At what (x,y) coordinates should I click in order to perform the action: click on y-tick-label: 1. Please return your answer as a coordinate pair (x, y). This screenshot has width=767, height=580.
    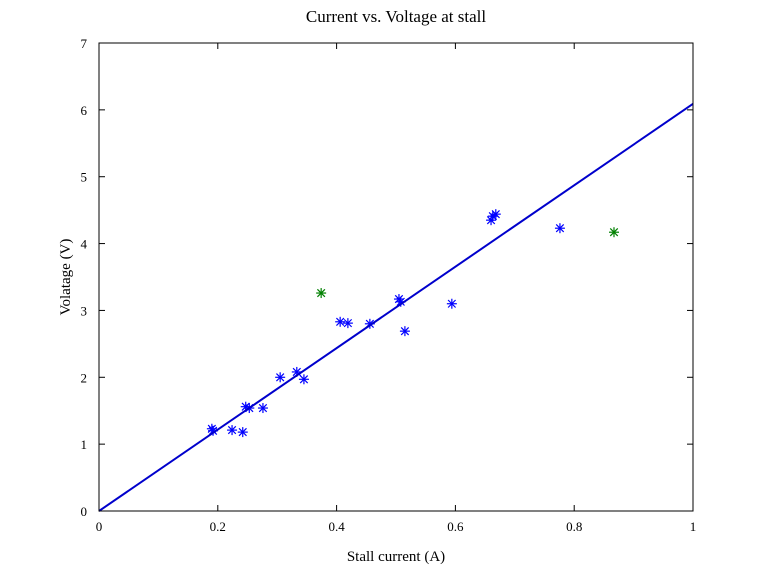
    Looking at the image, I should click on (84, 444).